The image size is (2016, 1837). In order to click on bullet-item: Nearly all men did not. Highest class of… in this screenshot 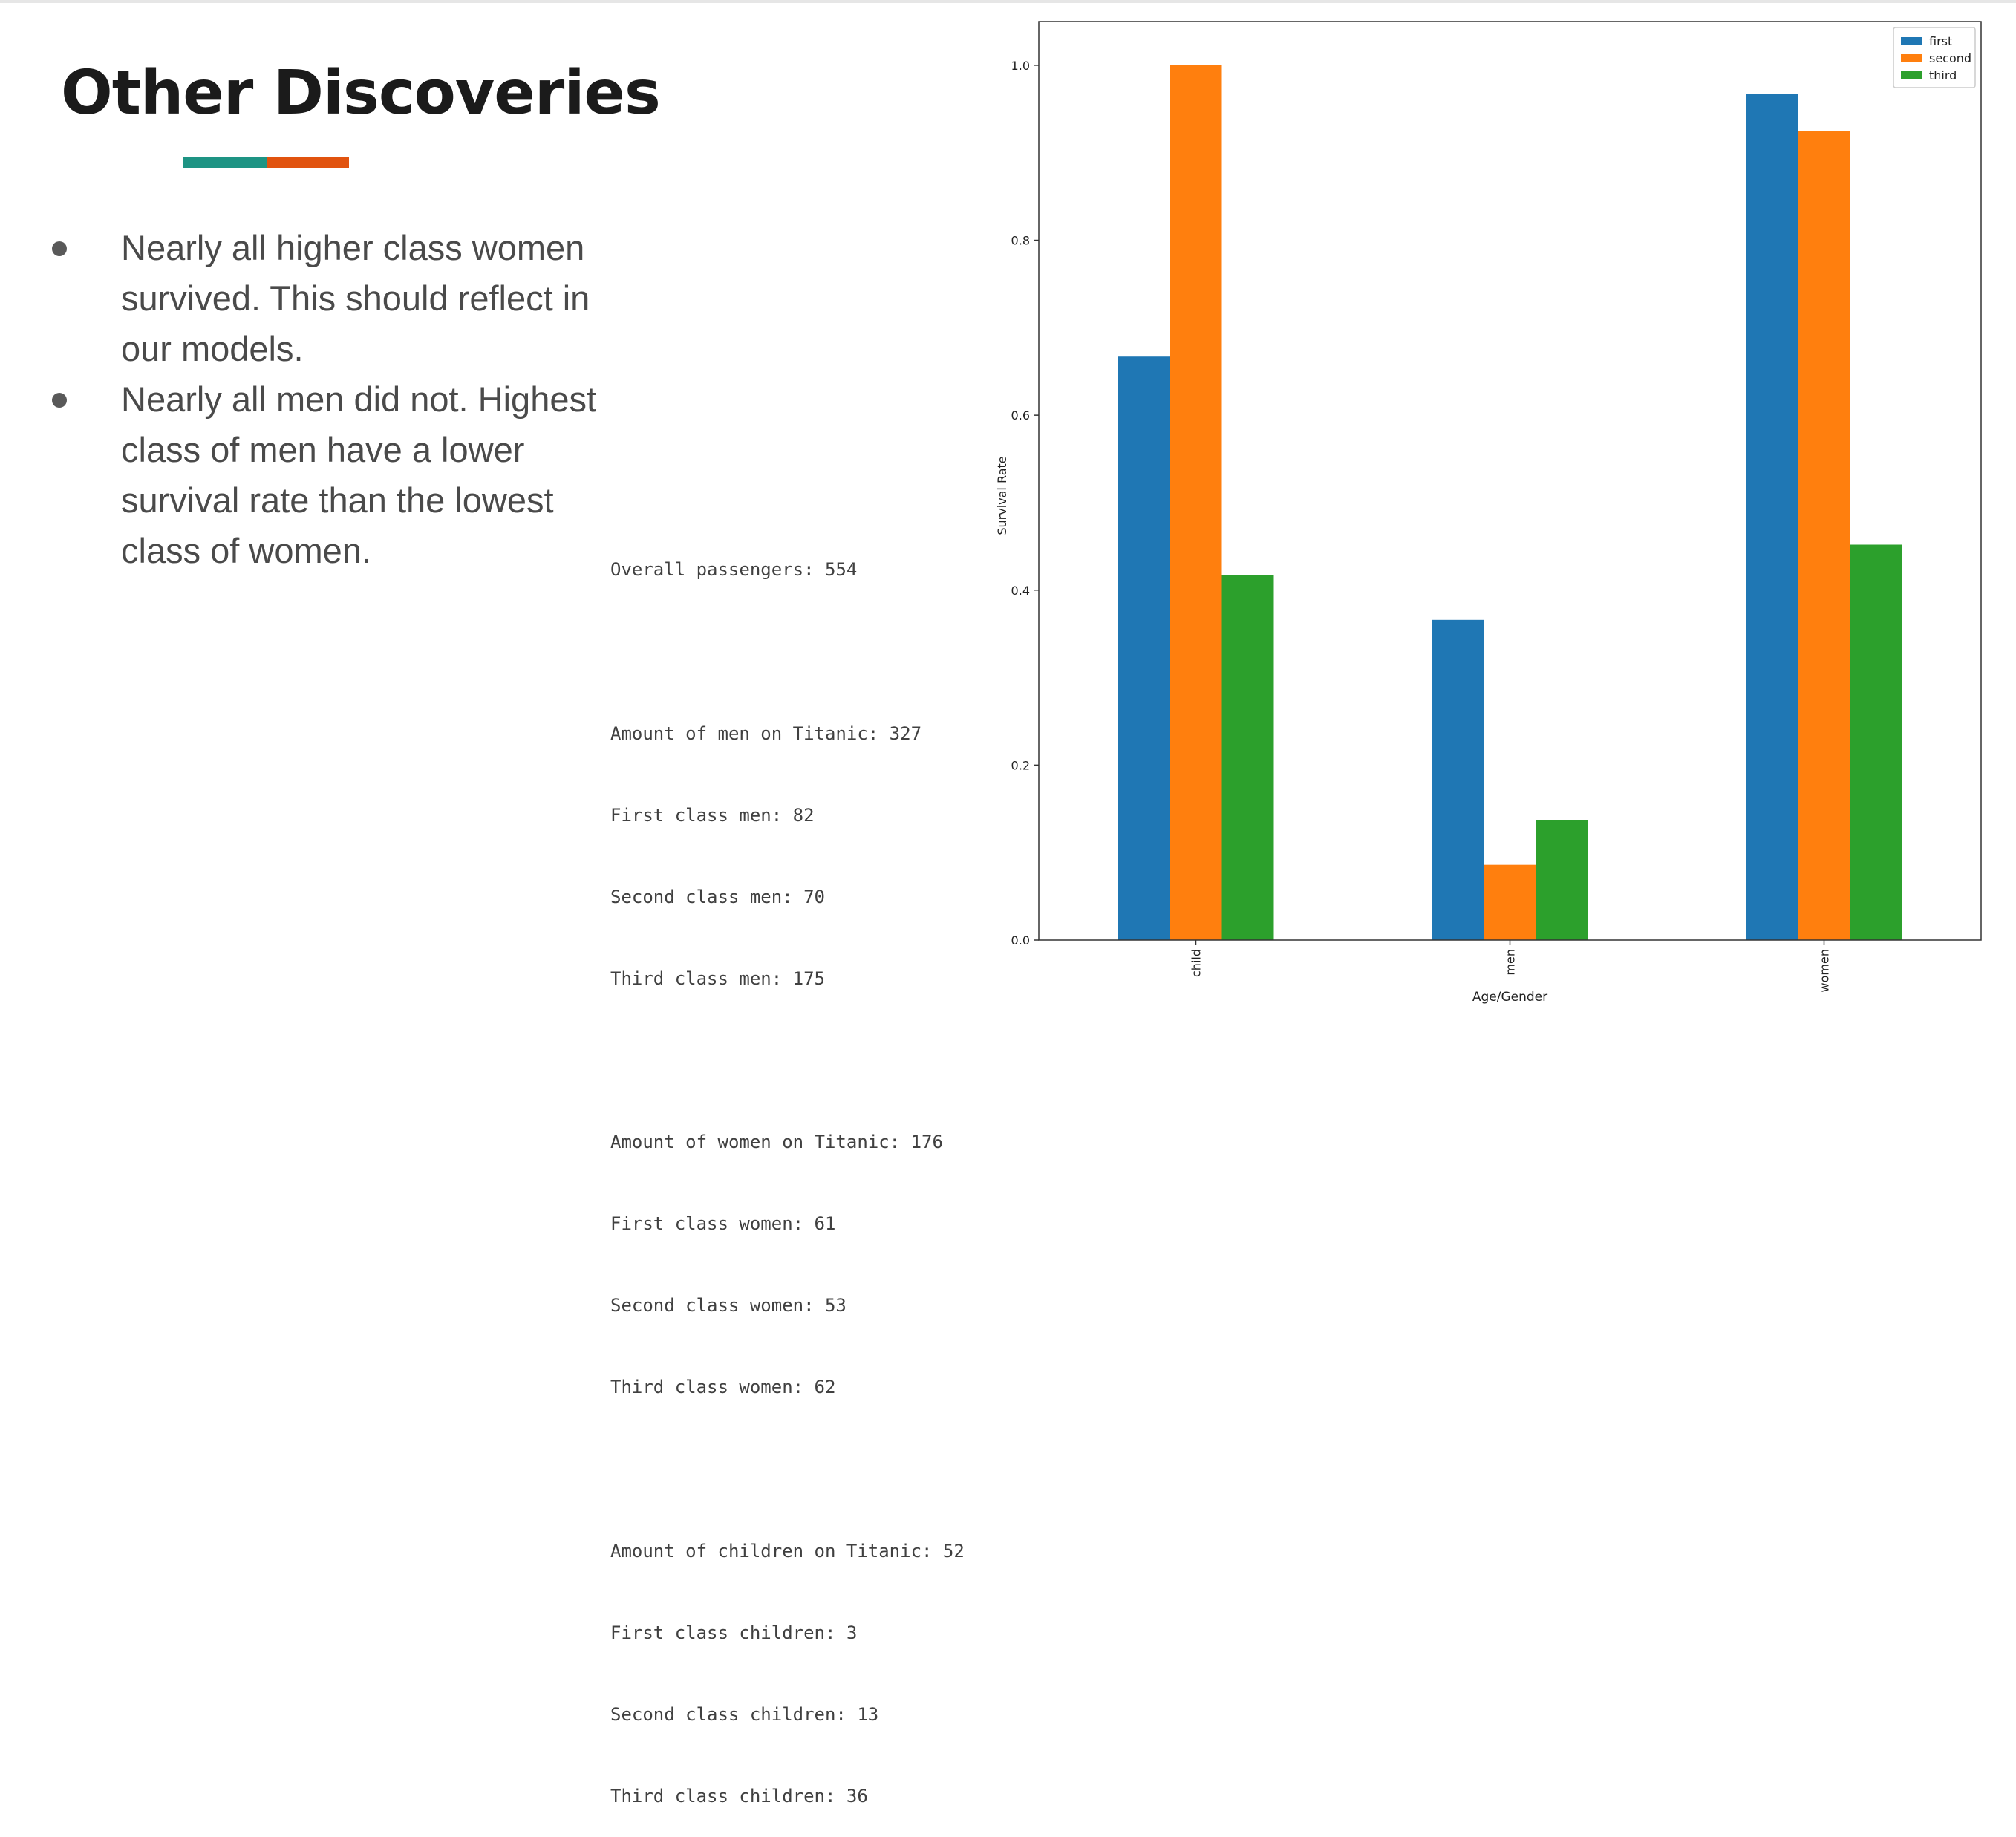, I will do `click(342, 475)`.